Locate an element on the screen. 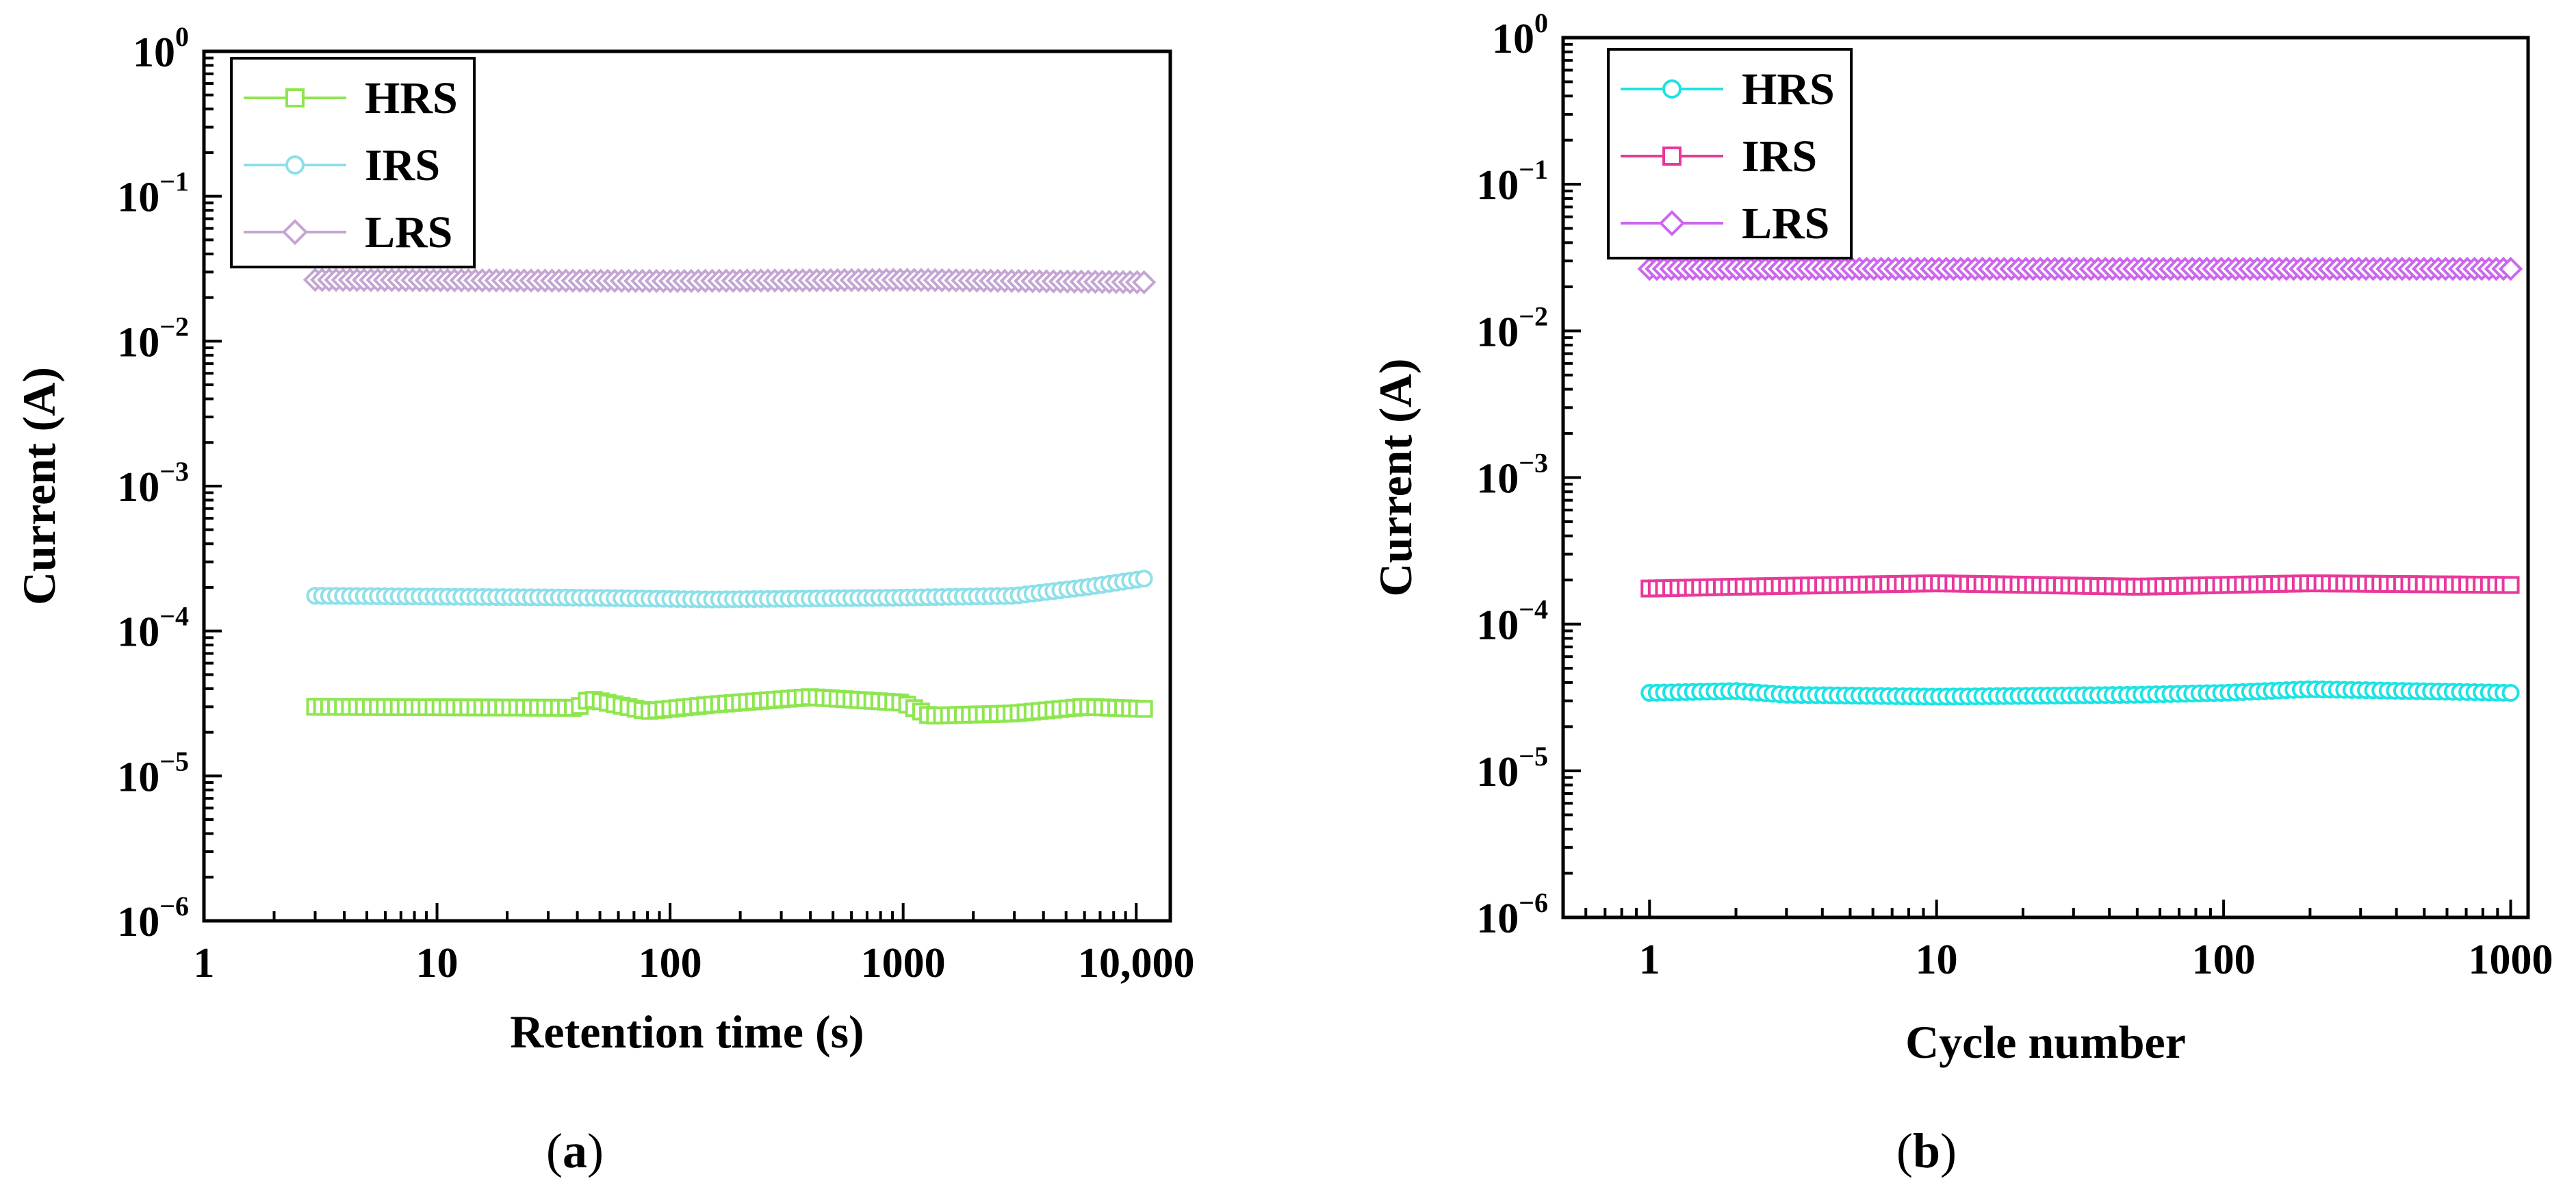  x-axis: 1 10 100 1000 10,000 is located at coordinates (694, 945).